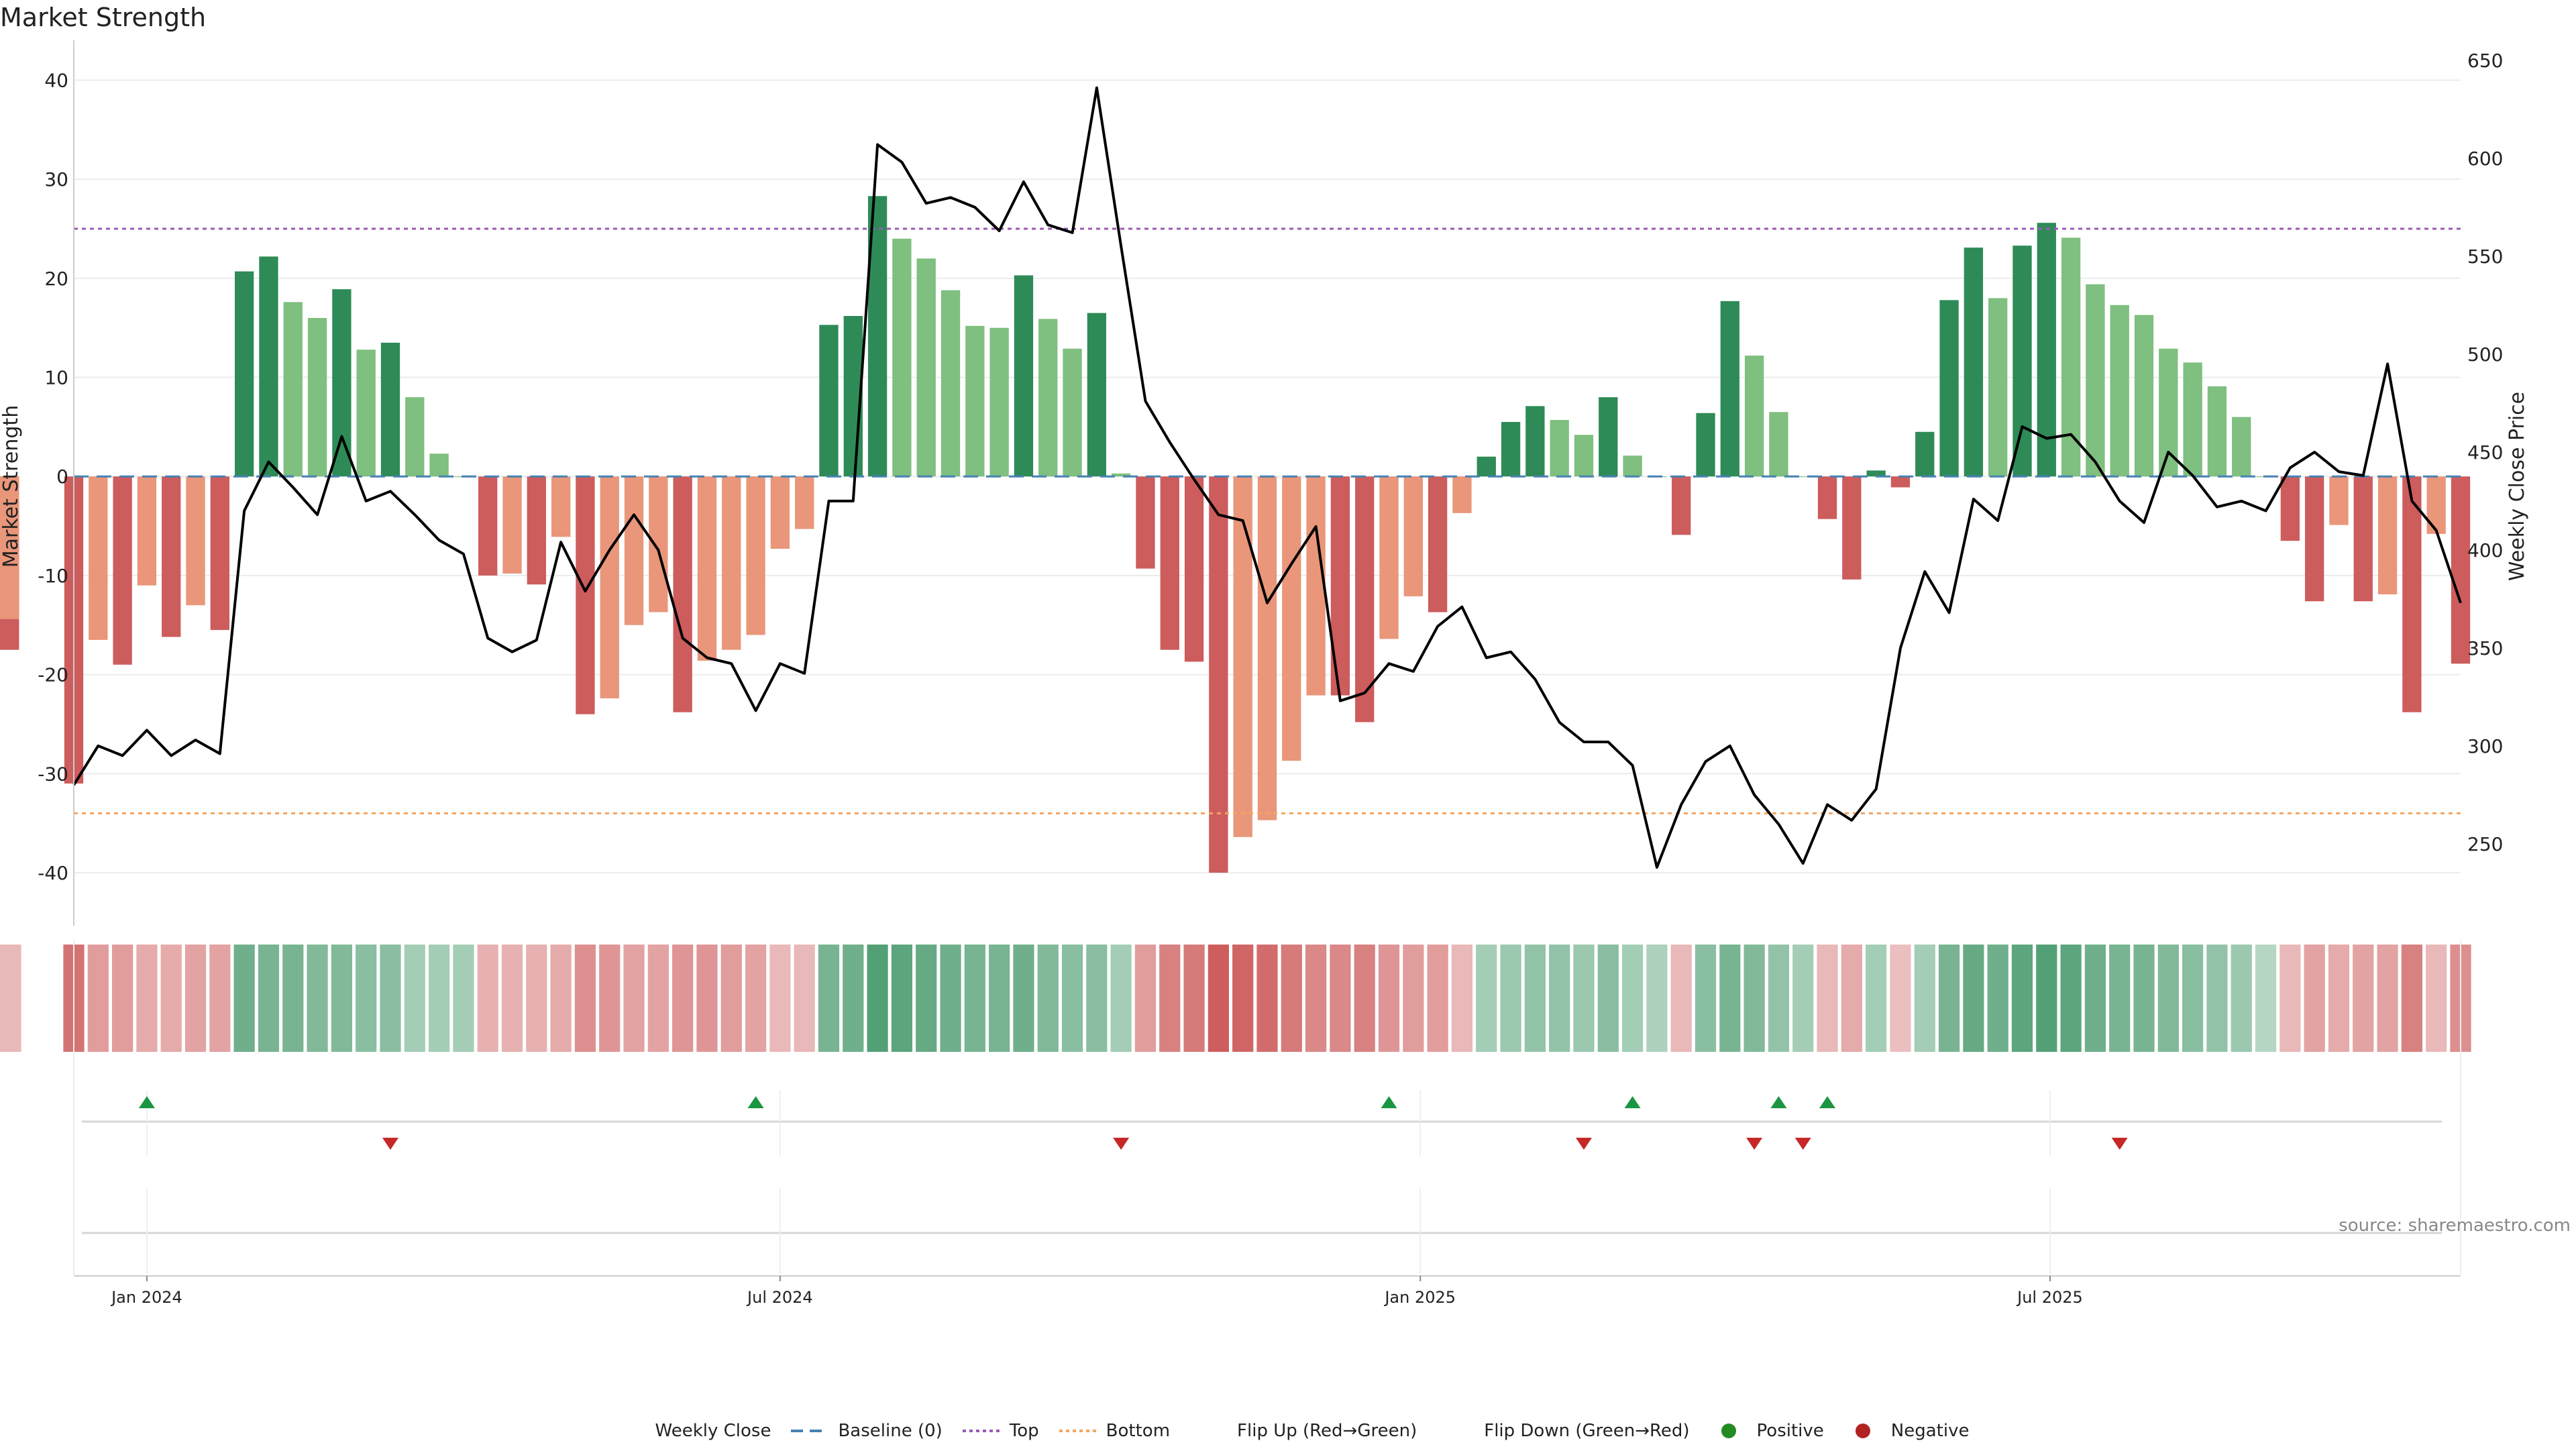 The height and width of the screenshot is (1449, 2576). What do you see at coordinates (2485, 844) in the screenshot?
I see `y2-tick-label: 250` at bounding box center [2485, 844].